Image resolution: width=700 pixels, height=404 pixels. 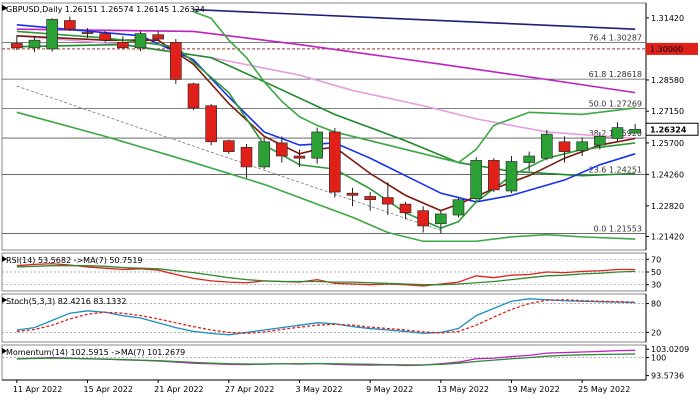 What do you see at coordinates (668, 129) in the screenshot?
I see `current-price-label: 1.26324` at bounding box center [668, 129].